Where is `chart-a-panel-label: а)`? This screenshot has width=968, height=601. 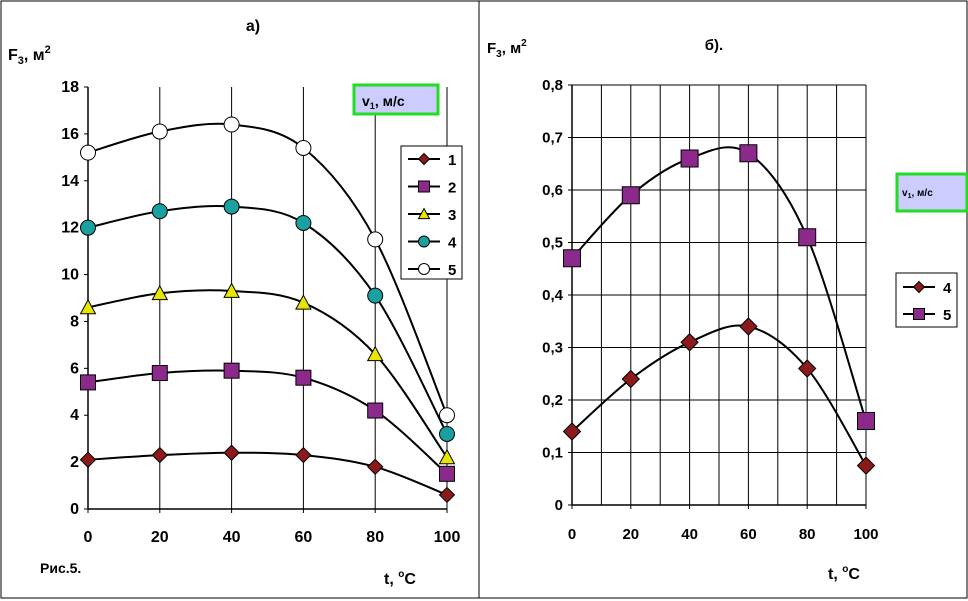
chart-a-panel-label: а) is located at coordinates (253, 26).